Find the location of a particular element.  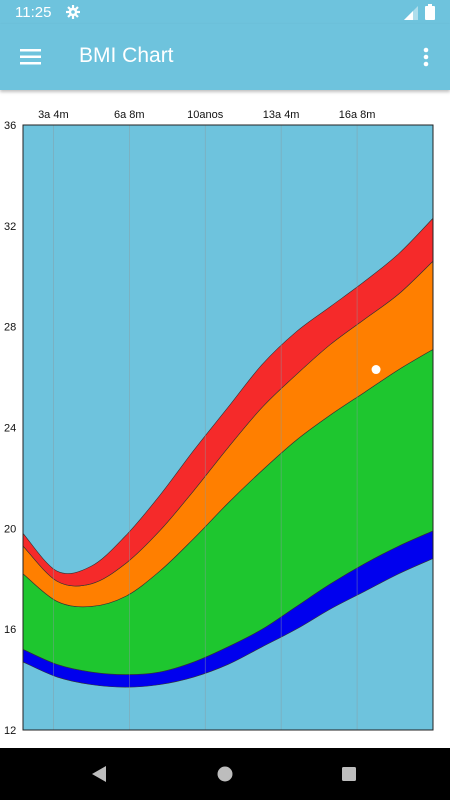

status-bar: 11:25 is located at coordinates (225, 12).